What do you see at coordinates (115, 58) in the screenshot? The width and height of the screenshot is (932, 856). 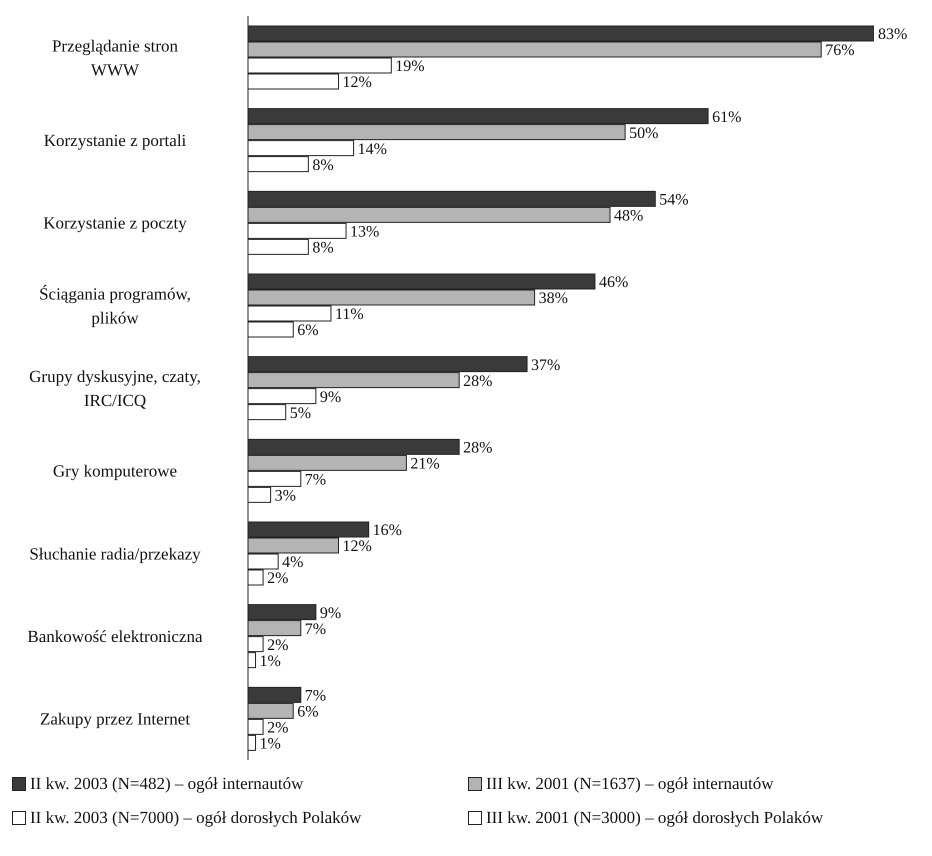 I see `y-tick-label: Przeglądanie stron WWW` at bounding box center [115, 58].